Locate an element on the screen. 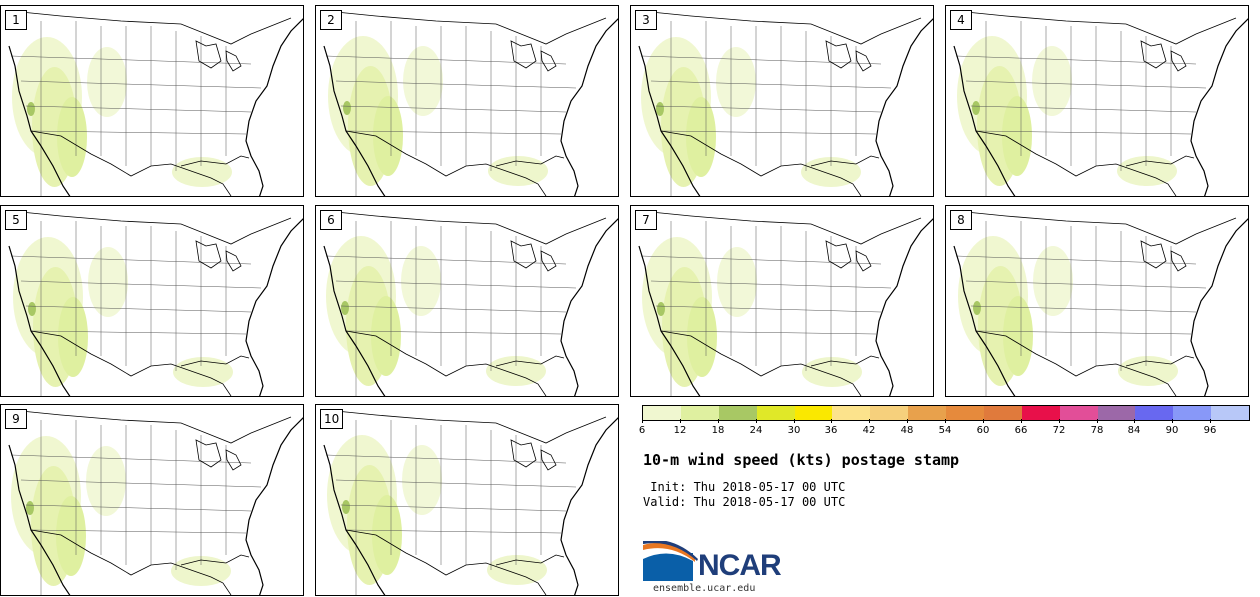 The image size is (1260, 597). stamp-panel-3: 3 is located at coordinates (782, 101).